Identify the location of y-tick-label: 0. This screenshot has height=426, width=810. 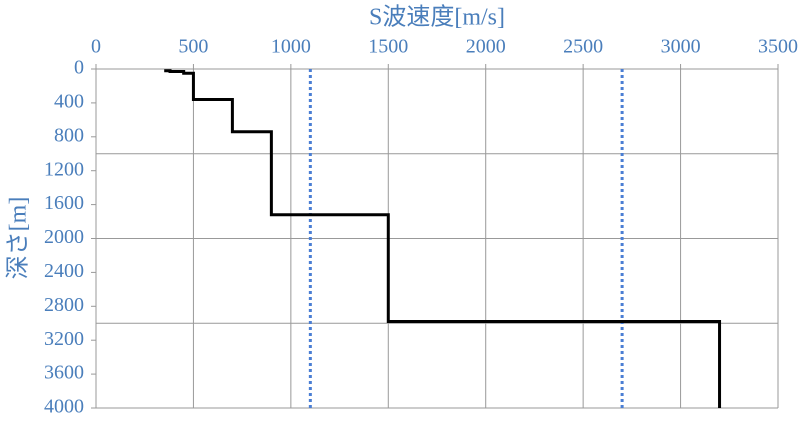
(79, 68).